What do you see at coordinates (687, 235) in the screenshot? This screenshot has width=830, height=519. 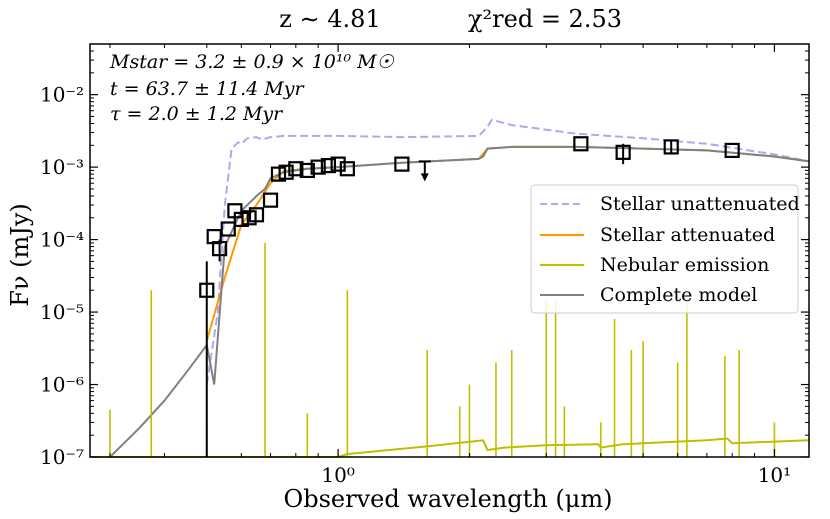 I see `legend-label-stellar-attenuated: Stellar attenuated` at bounding box center [687, 235].